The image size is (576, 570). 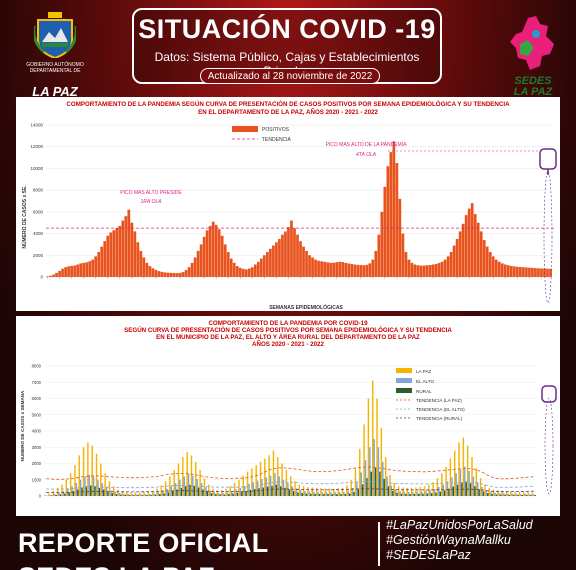 I want to click on legend-label-trend-elalto: TENDENCIA (EL ALTO), so click(x=440, y=409).